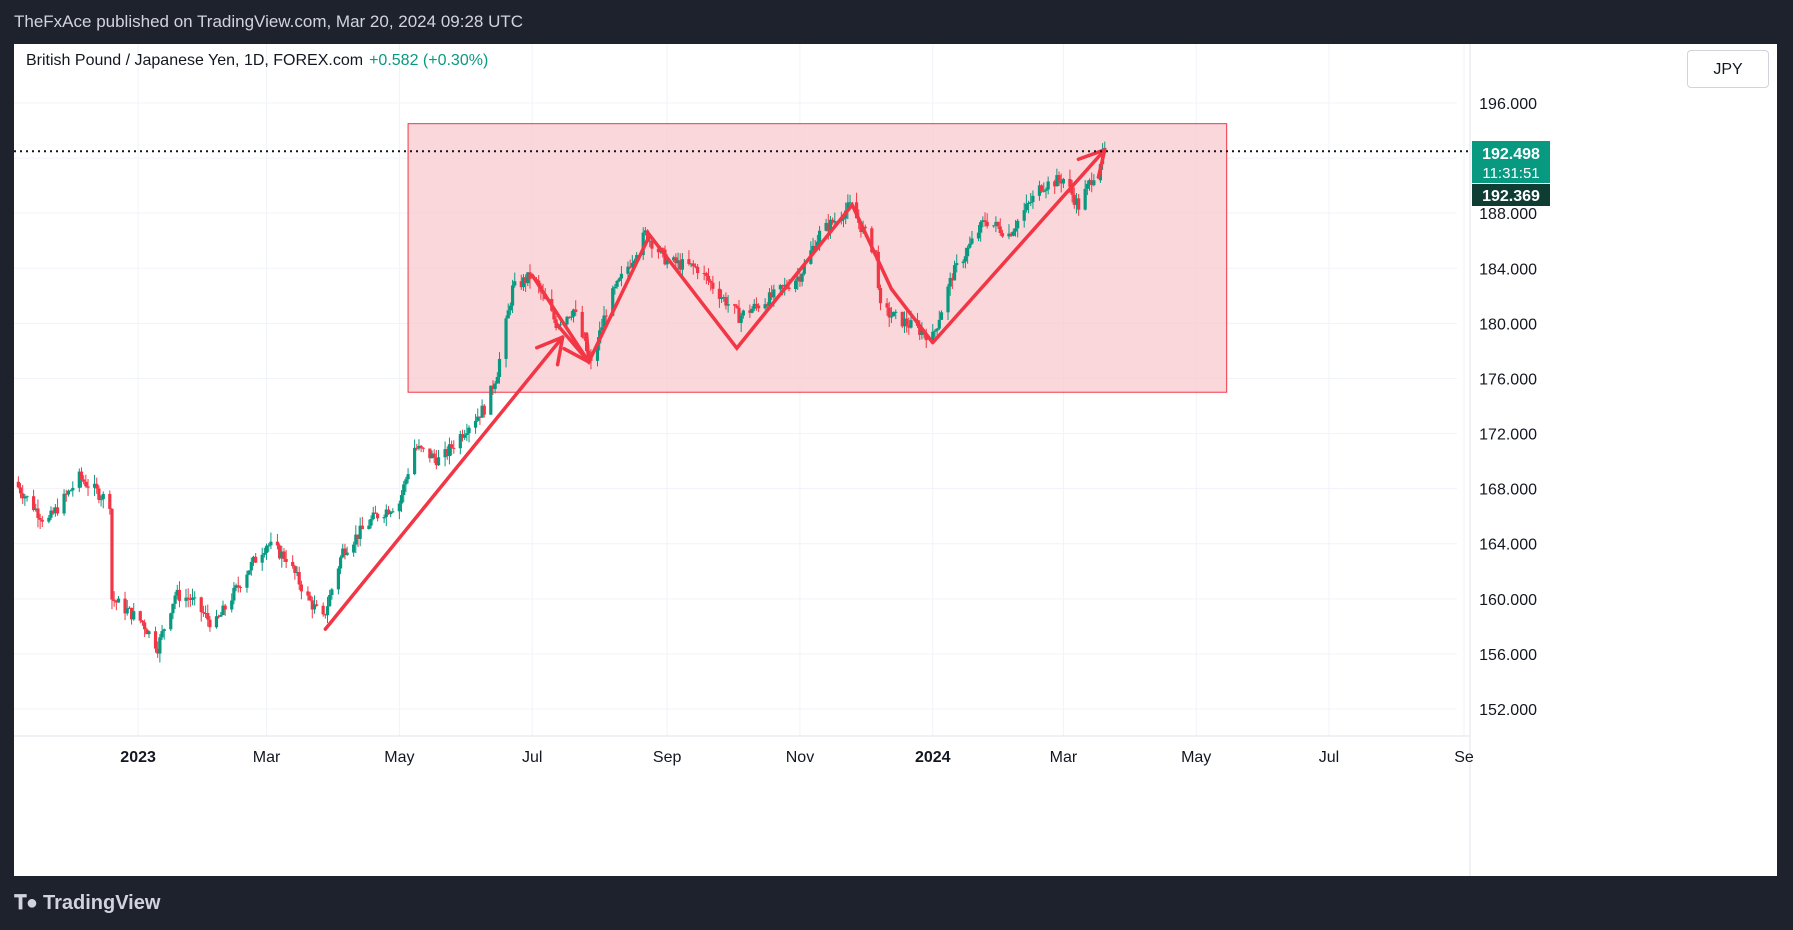  What do you see at coordinates (1508, 545) in the screenshot?
I see `price-tick-label: 164.000` at bounding box center [1508, 545].